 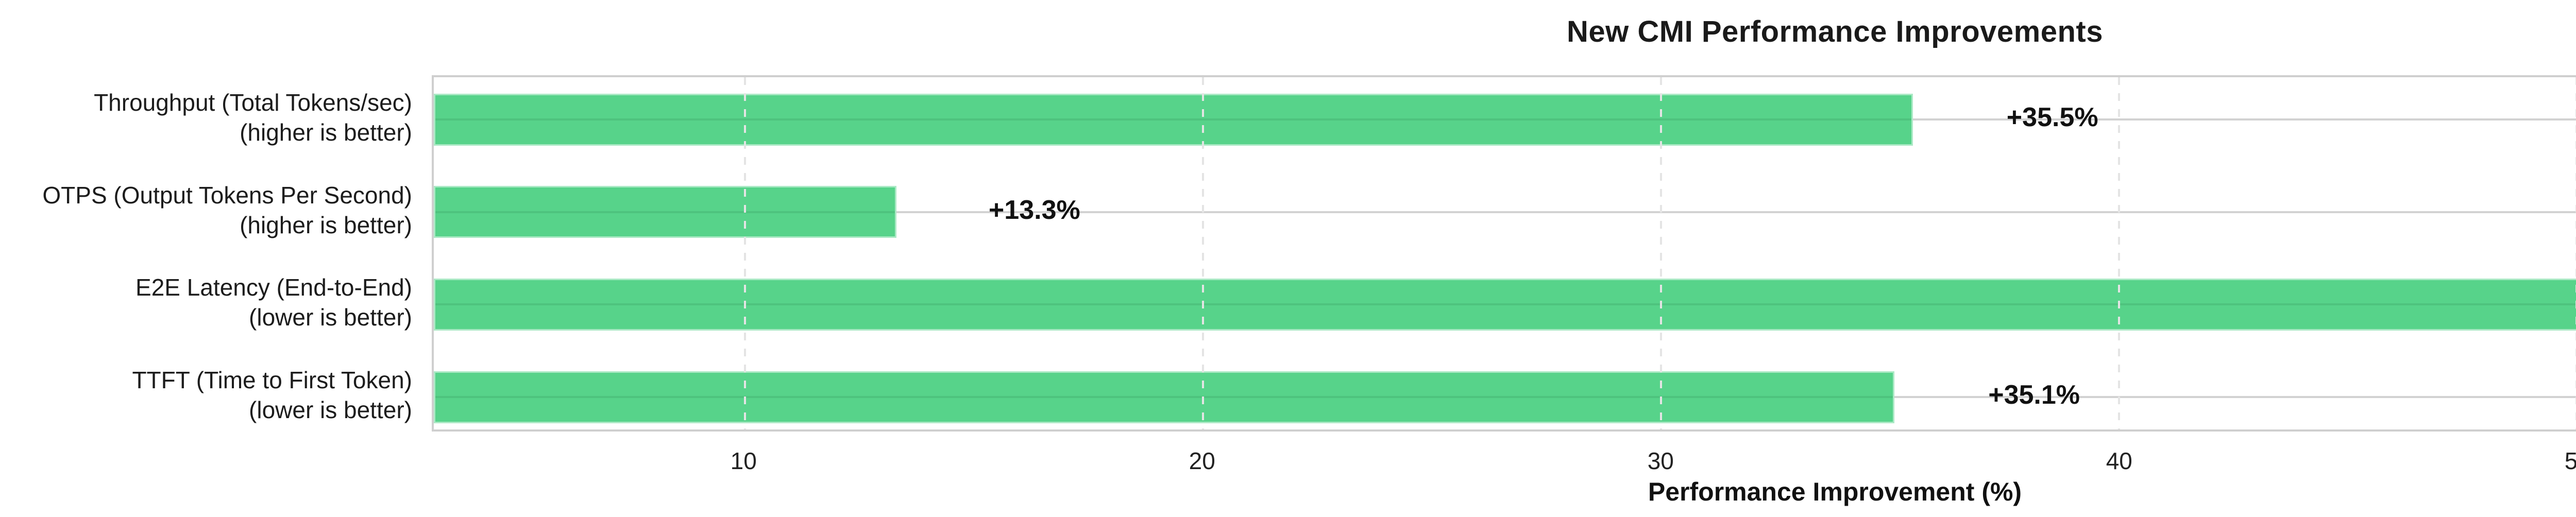 What do you see at coordinates (1835, 491) in the screenshot?
I see `x-axis-label: Performance Improvement (%)` at bounding box center [1835, 491].